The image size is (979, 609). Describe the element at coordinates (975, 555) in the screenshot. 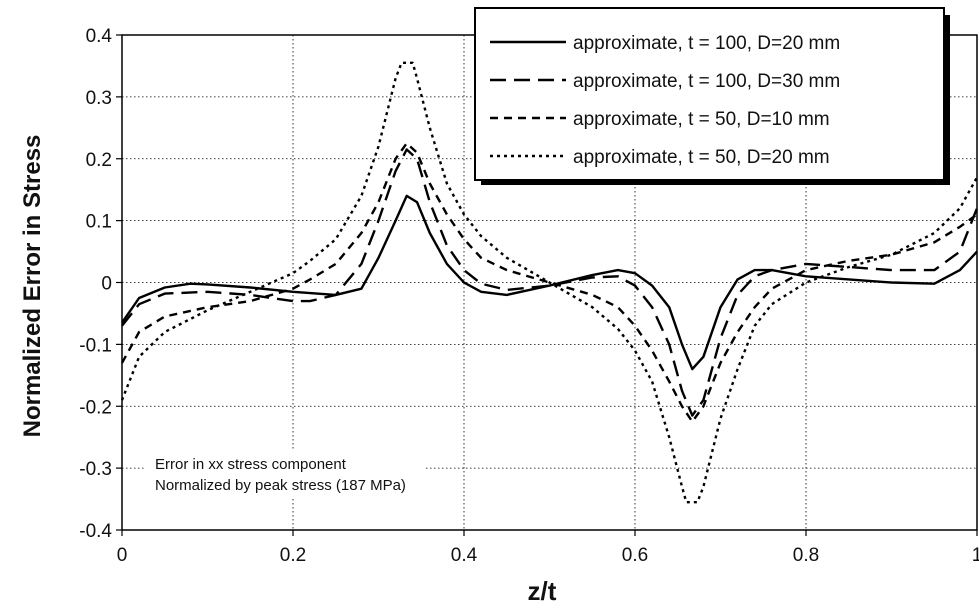

I see `x-tick-label: 1` at that location.